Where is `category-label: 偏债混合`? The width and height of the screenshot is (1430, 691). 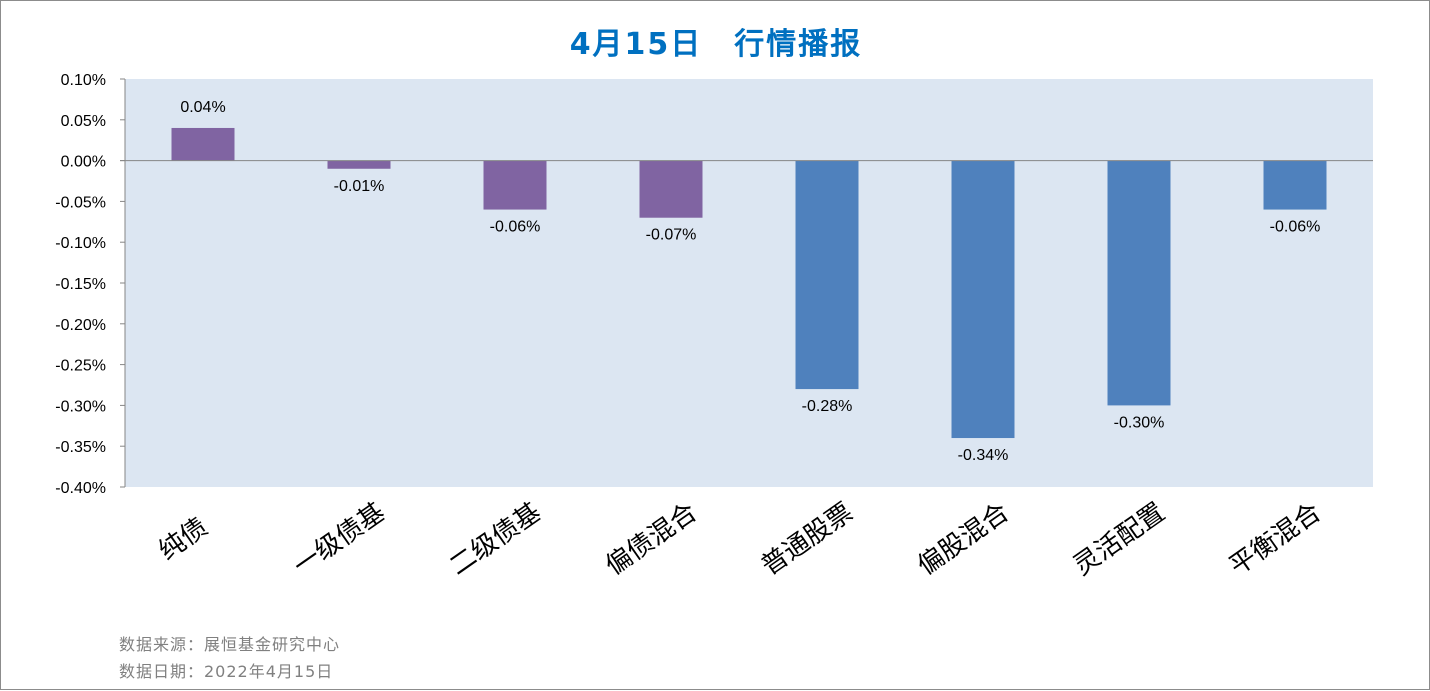 category-label: 偏债混合 is located at coordinates (651, 539).